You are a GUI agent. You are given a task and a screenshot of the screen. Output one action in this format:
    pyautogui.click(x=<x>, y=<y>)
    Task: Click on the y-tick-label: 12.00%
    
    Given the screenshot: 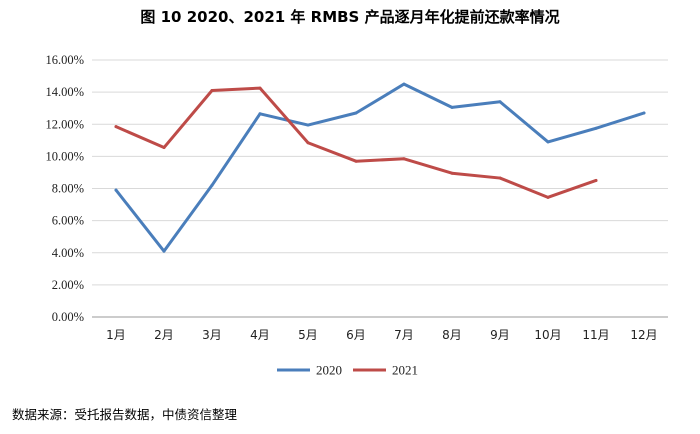 What is the action you would take?
    pyautogui.click(x=64, y=124)
    